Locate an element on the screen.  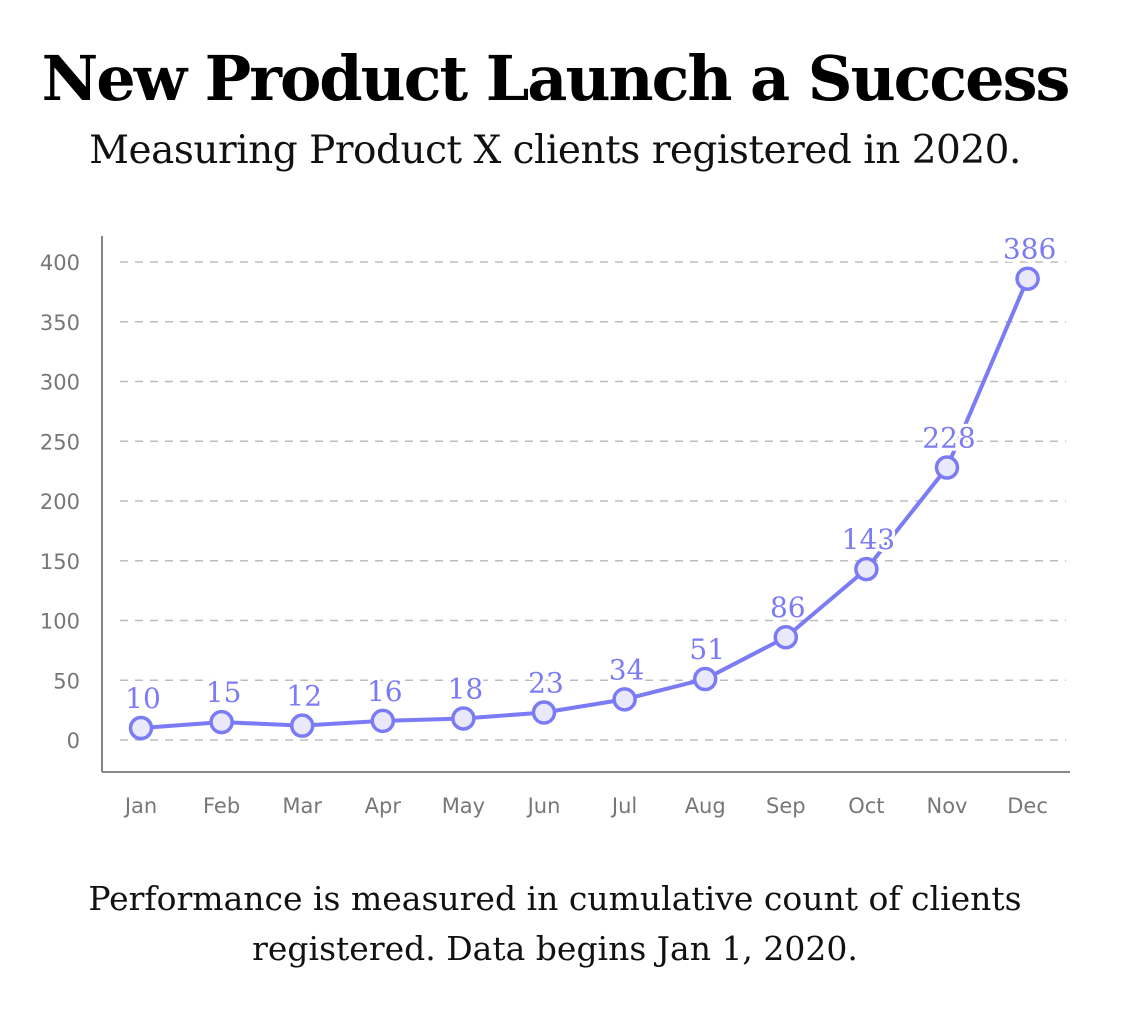
y-tick-label: 150 is located at coordinates (60, 562).